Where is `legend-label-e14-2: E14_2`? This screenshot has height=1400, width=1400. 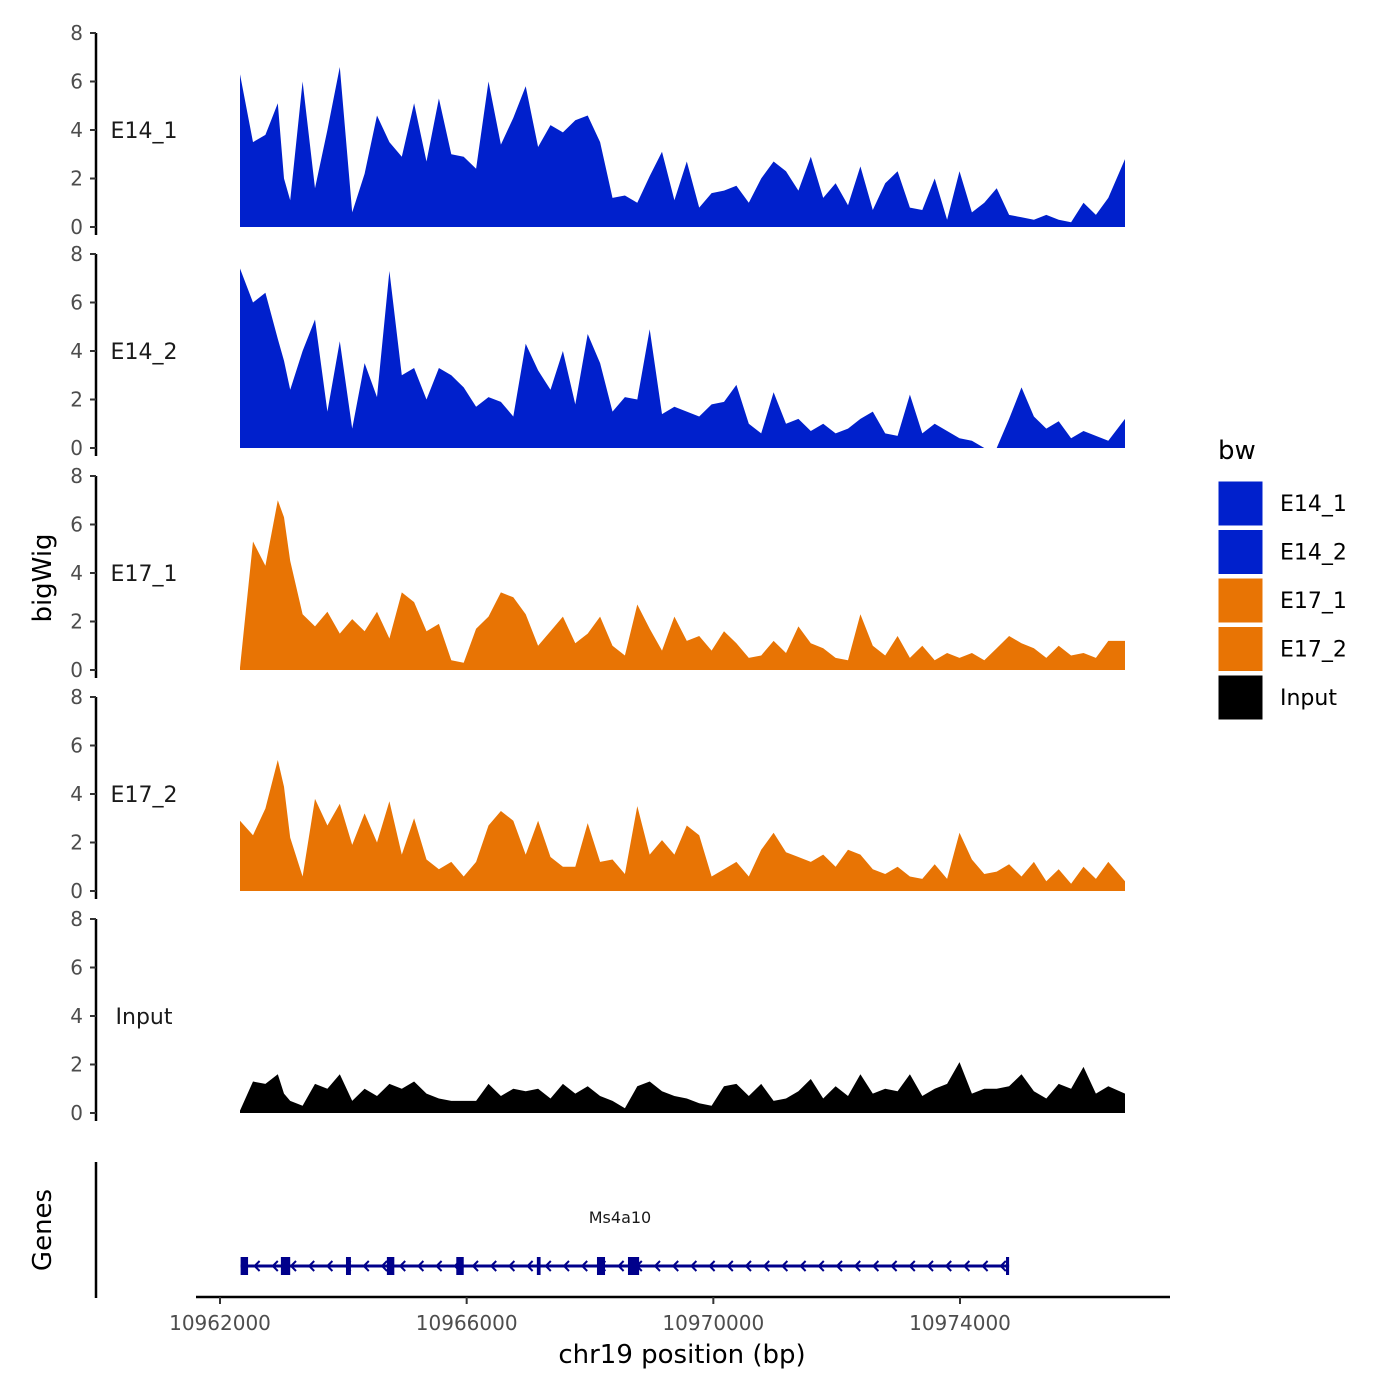
legend-label-e14-2: E14_2 is located at coordinates (1313, 553).